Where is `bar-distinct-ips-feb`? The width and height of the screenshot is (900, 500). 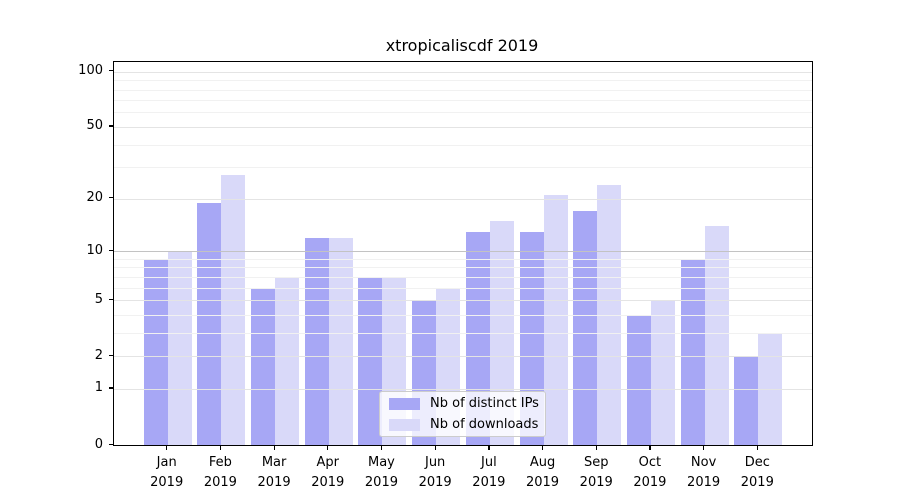
bar-distinct-ips-feb is located at coordinates (209, 323).